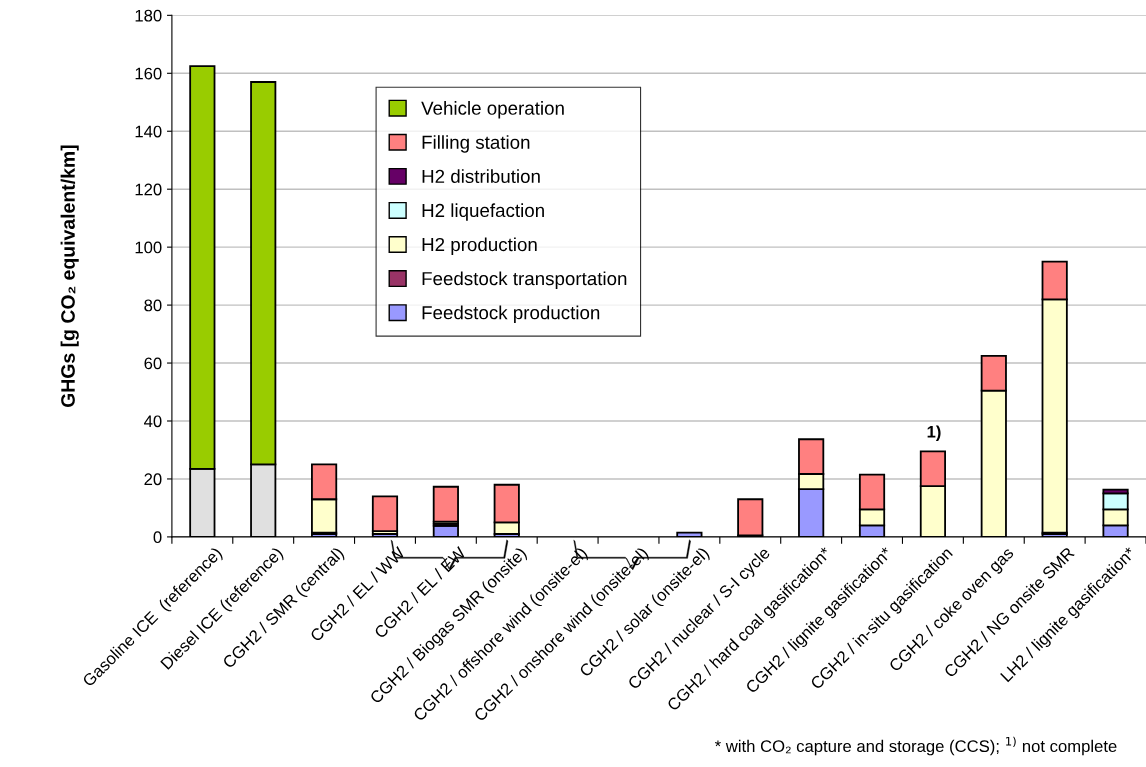  What do you see at coordinates (148, 73) in the screenshot?
I see `y-tick-label: 160` at bounding box center [148, 73].